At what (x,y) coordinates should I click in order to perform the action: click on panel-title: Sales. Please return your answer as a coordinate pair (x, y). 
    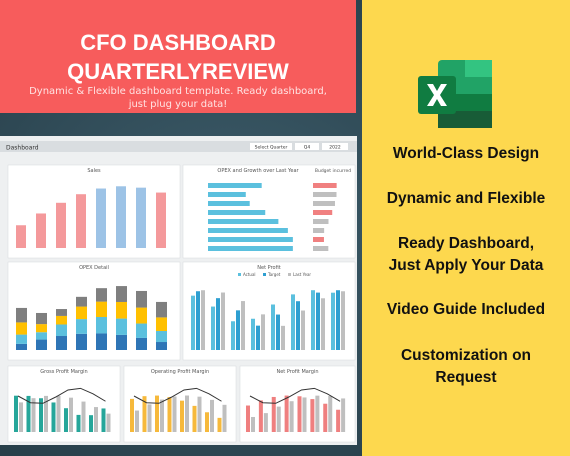
    Looking at the image, I should click on (94, 171).